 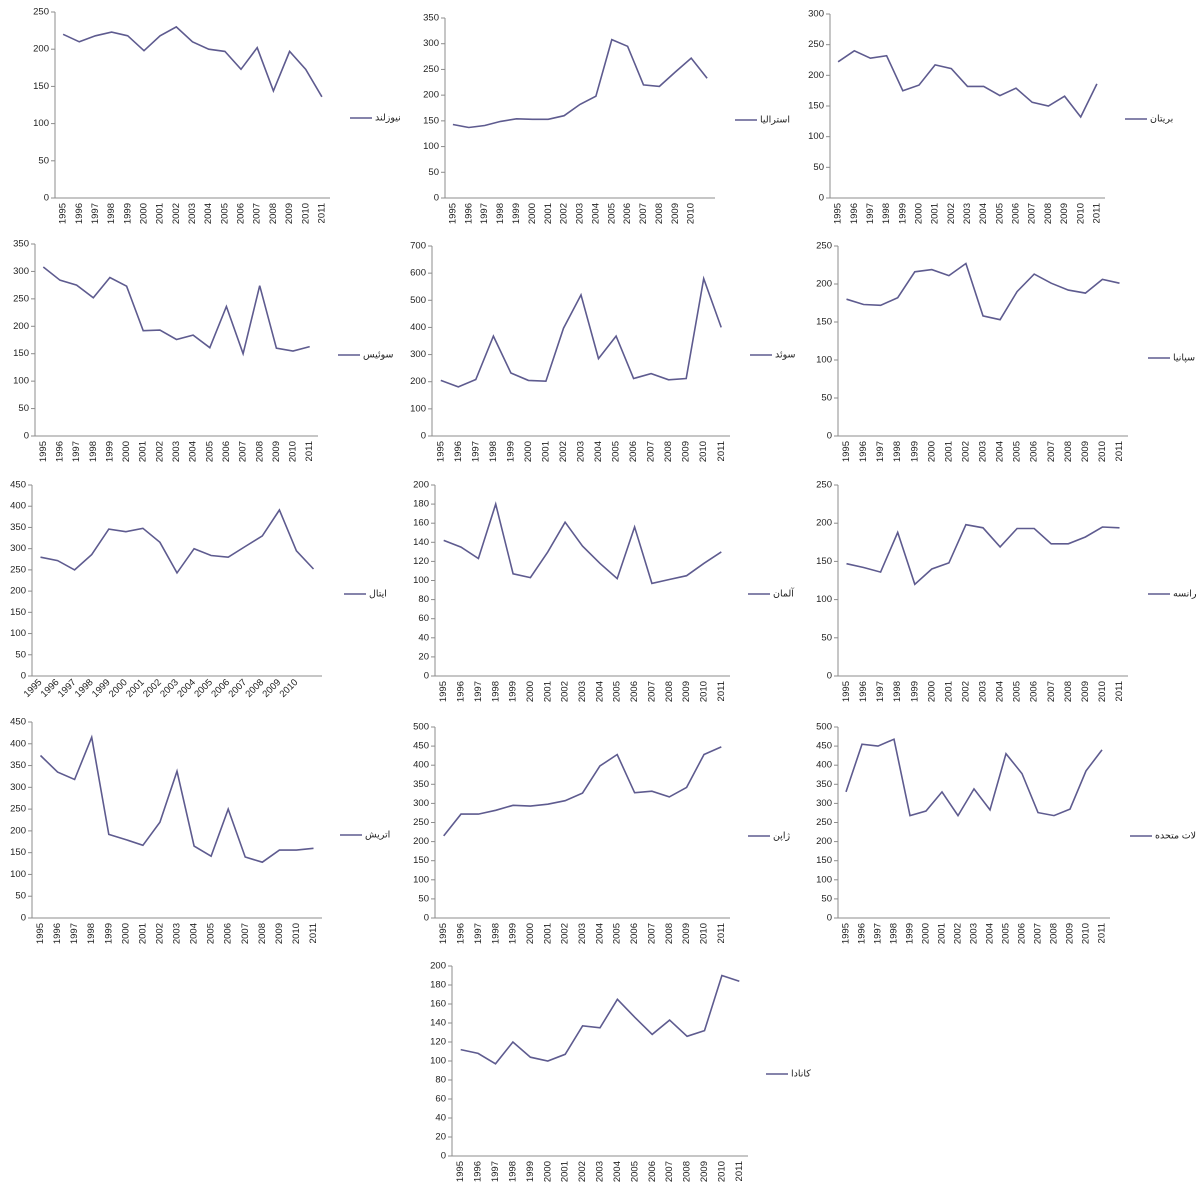 I want to click on legend-label: استرالیا, so click(x=775, y=120).